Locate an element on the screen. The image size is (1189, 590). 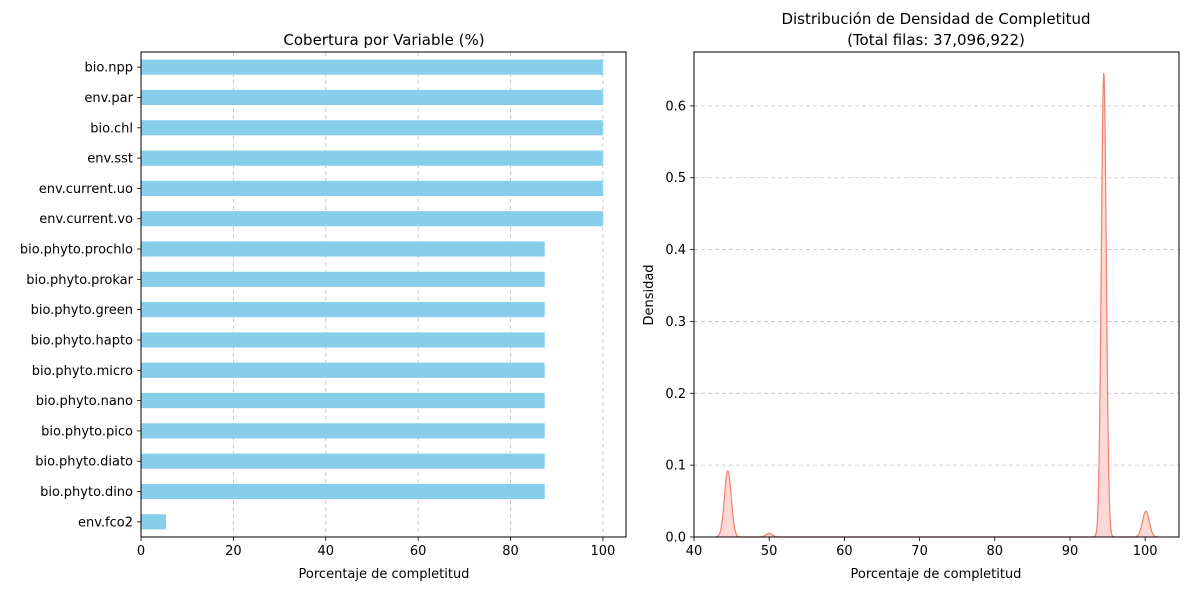
density-chart-y-ticks: 0.0 0.1 0.2 0.3 0.4 0.5 0.6 is located at coordinates (679, 322).